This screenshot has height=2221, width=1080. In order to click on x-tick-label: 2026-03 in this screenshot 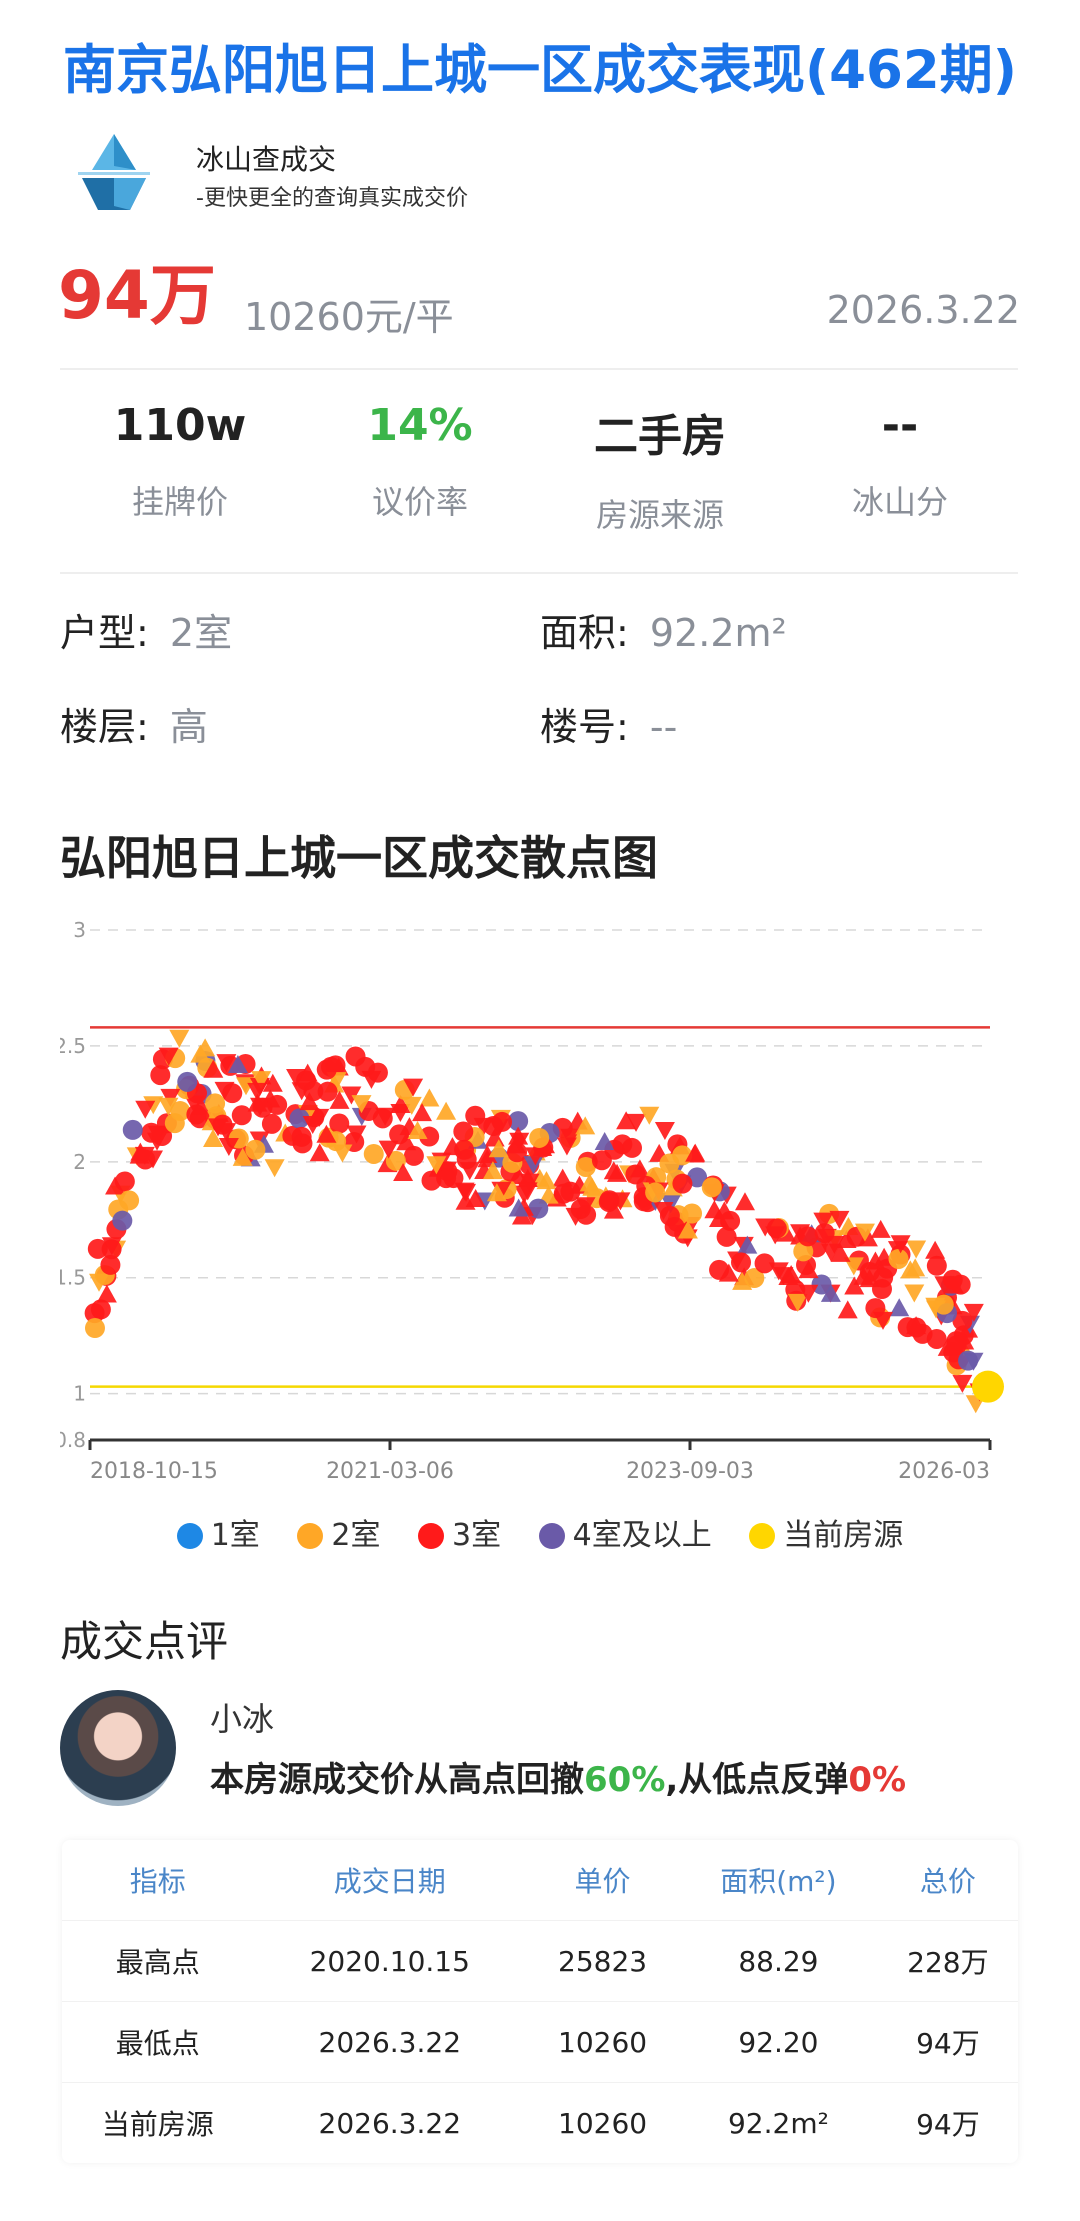, I will do `click(944, 1471)`.